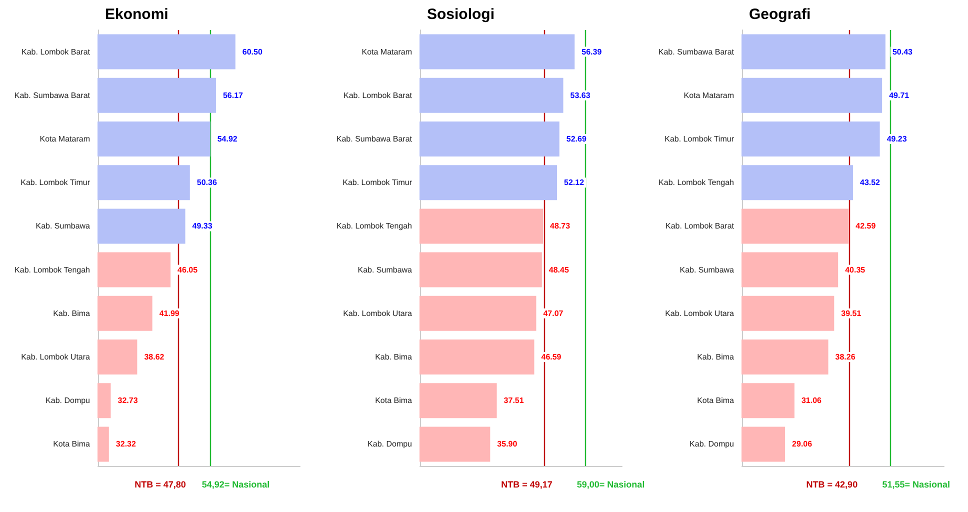  I want to click on data-label: 39.51, so click(851, 313).